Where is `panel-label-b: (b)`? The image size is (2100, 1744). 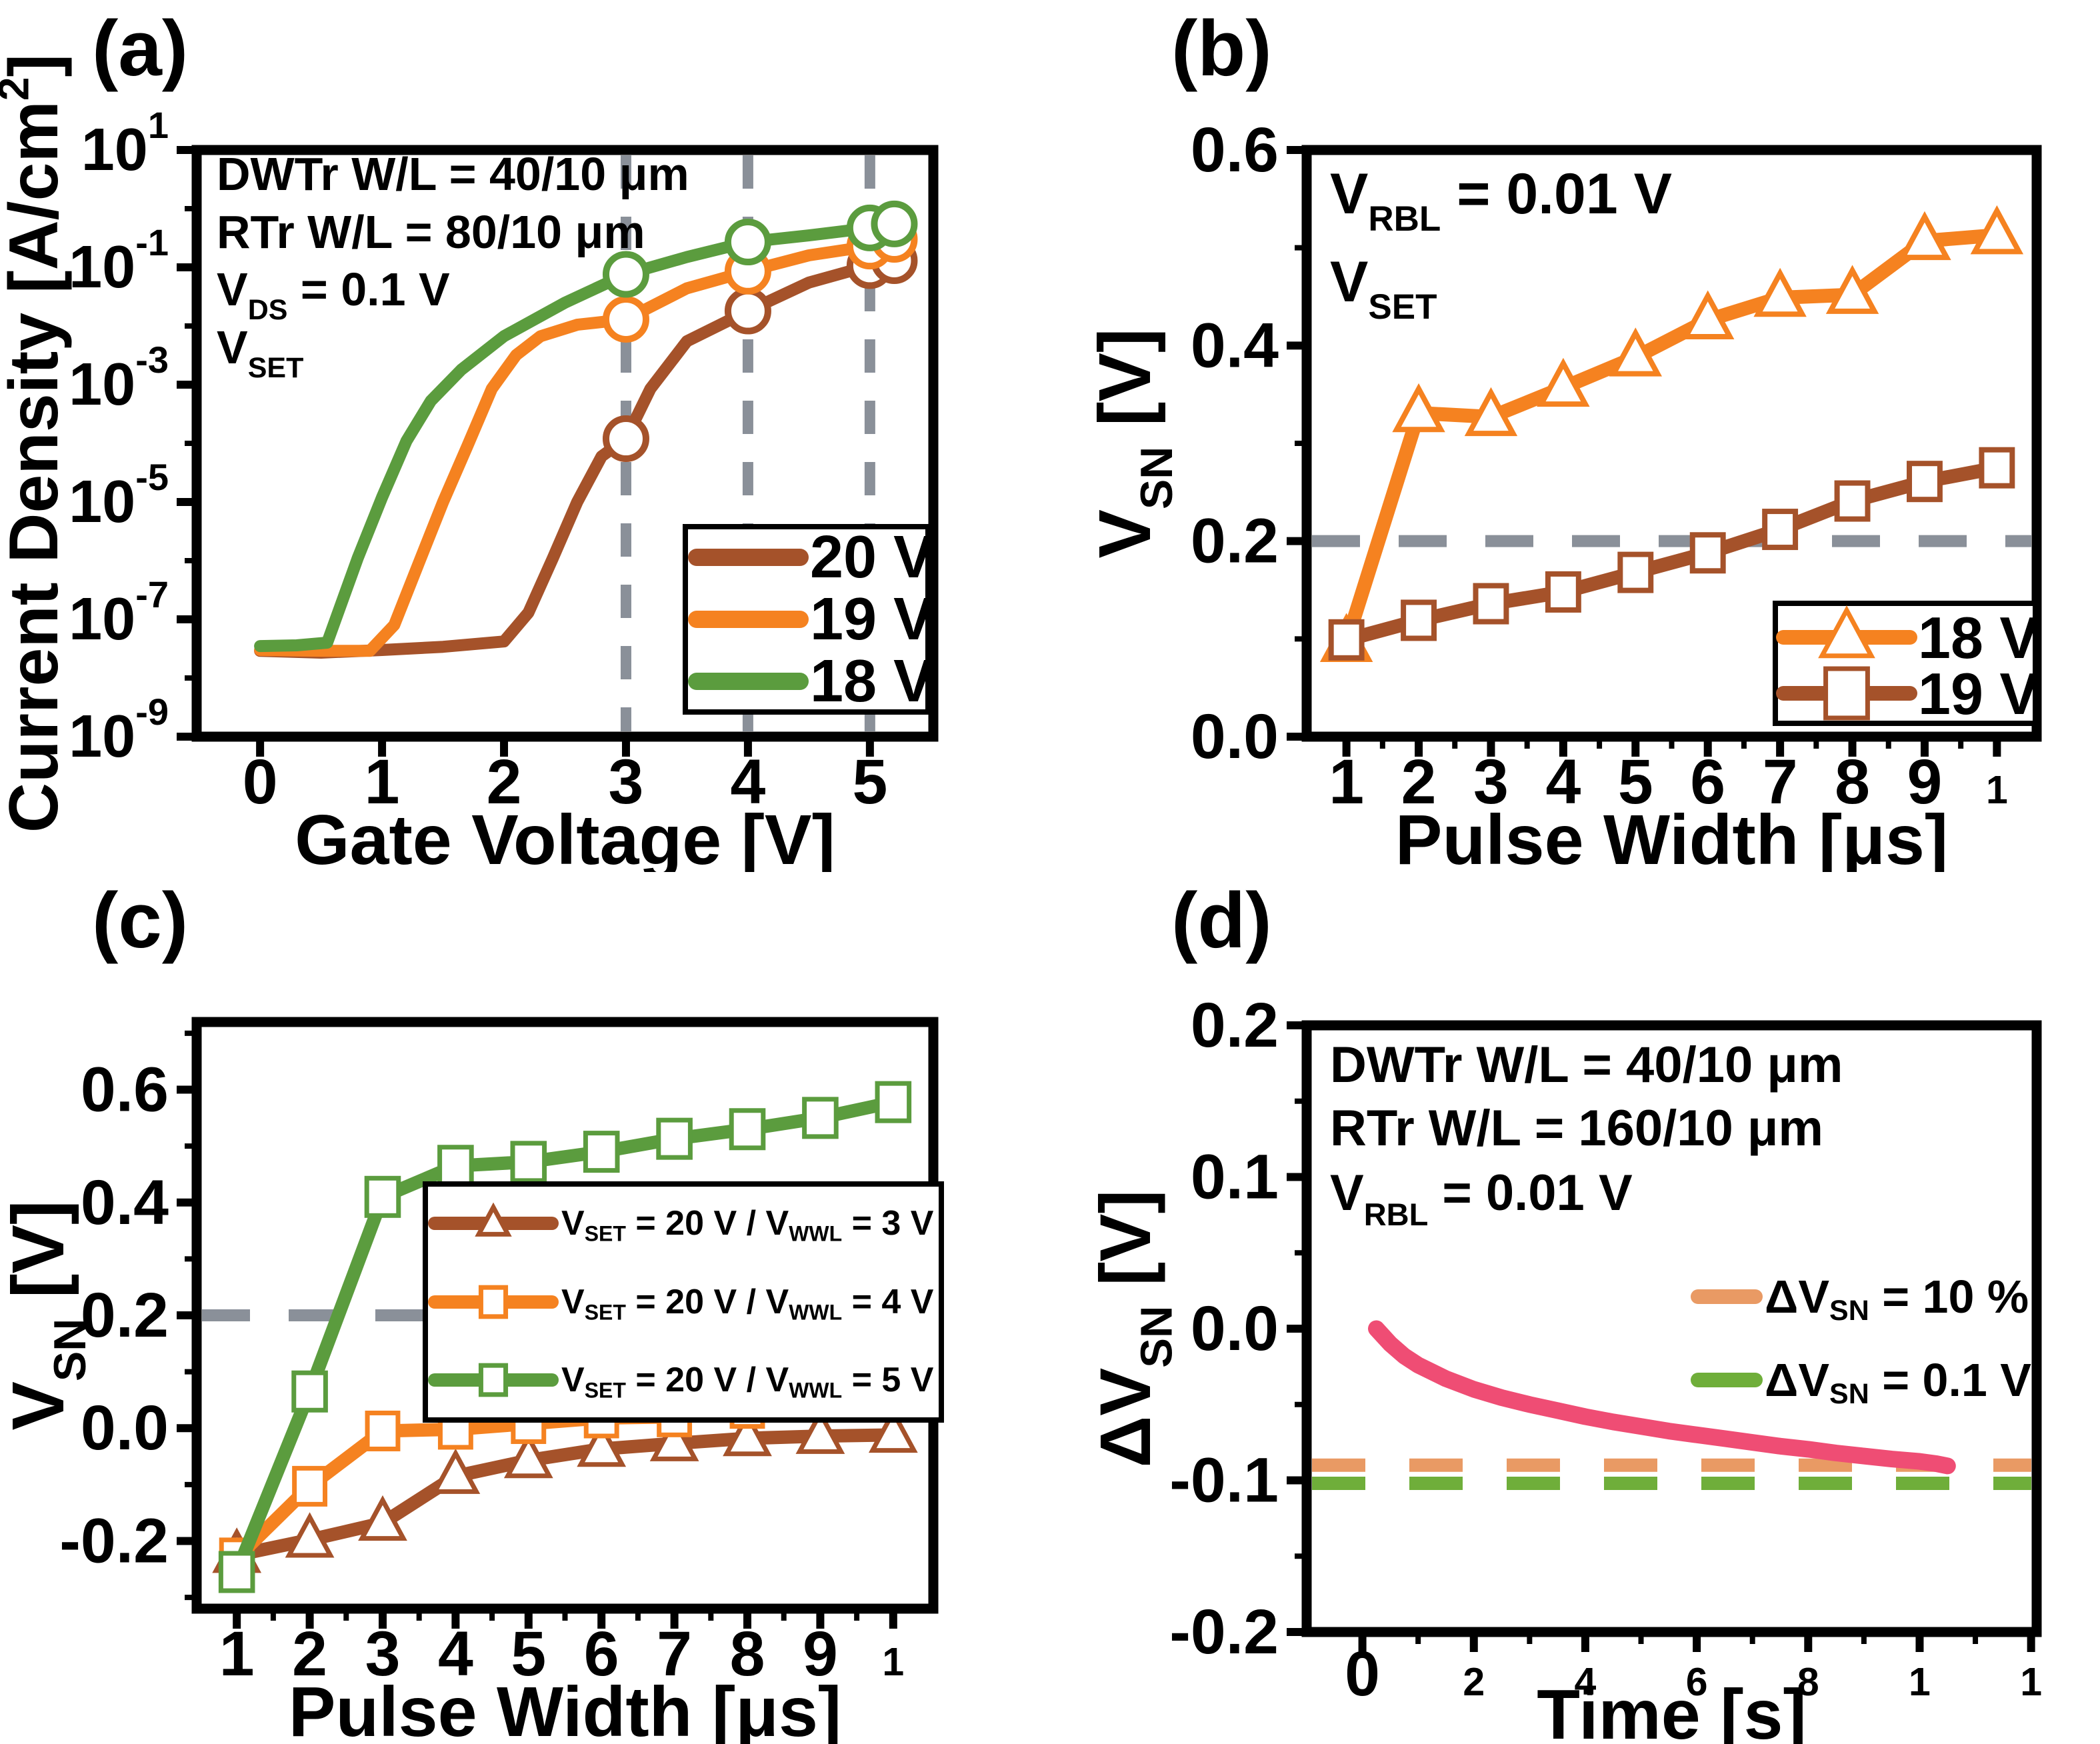 panel-label-b: (b) is located at coordinates (1221, 49).